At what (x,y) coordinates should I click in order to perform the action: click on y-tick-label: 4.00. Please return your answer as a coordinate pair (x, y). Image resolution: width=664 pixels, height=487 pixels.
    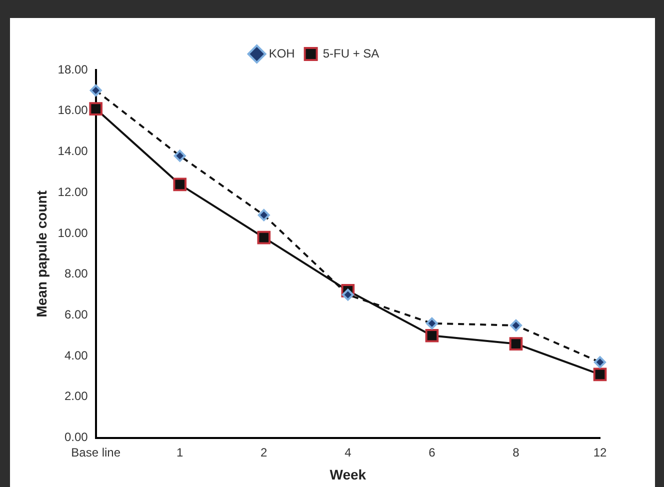
    Looking at the image, I should click on (76, 355).